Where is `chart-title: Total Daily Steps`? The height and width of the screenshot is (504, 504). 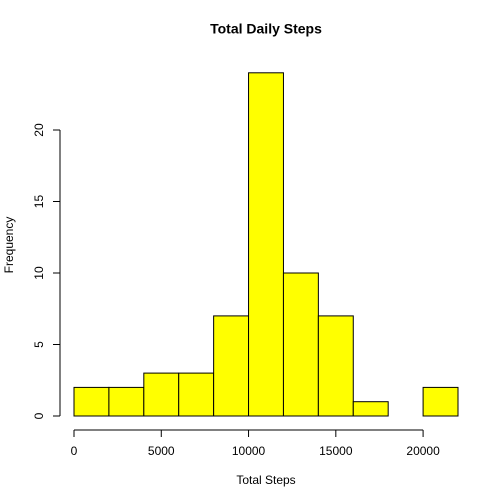
chart-title: Total Daily Steps is located at coordinates (266, 29).